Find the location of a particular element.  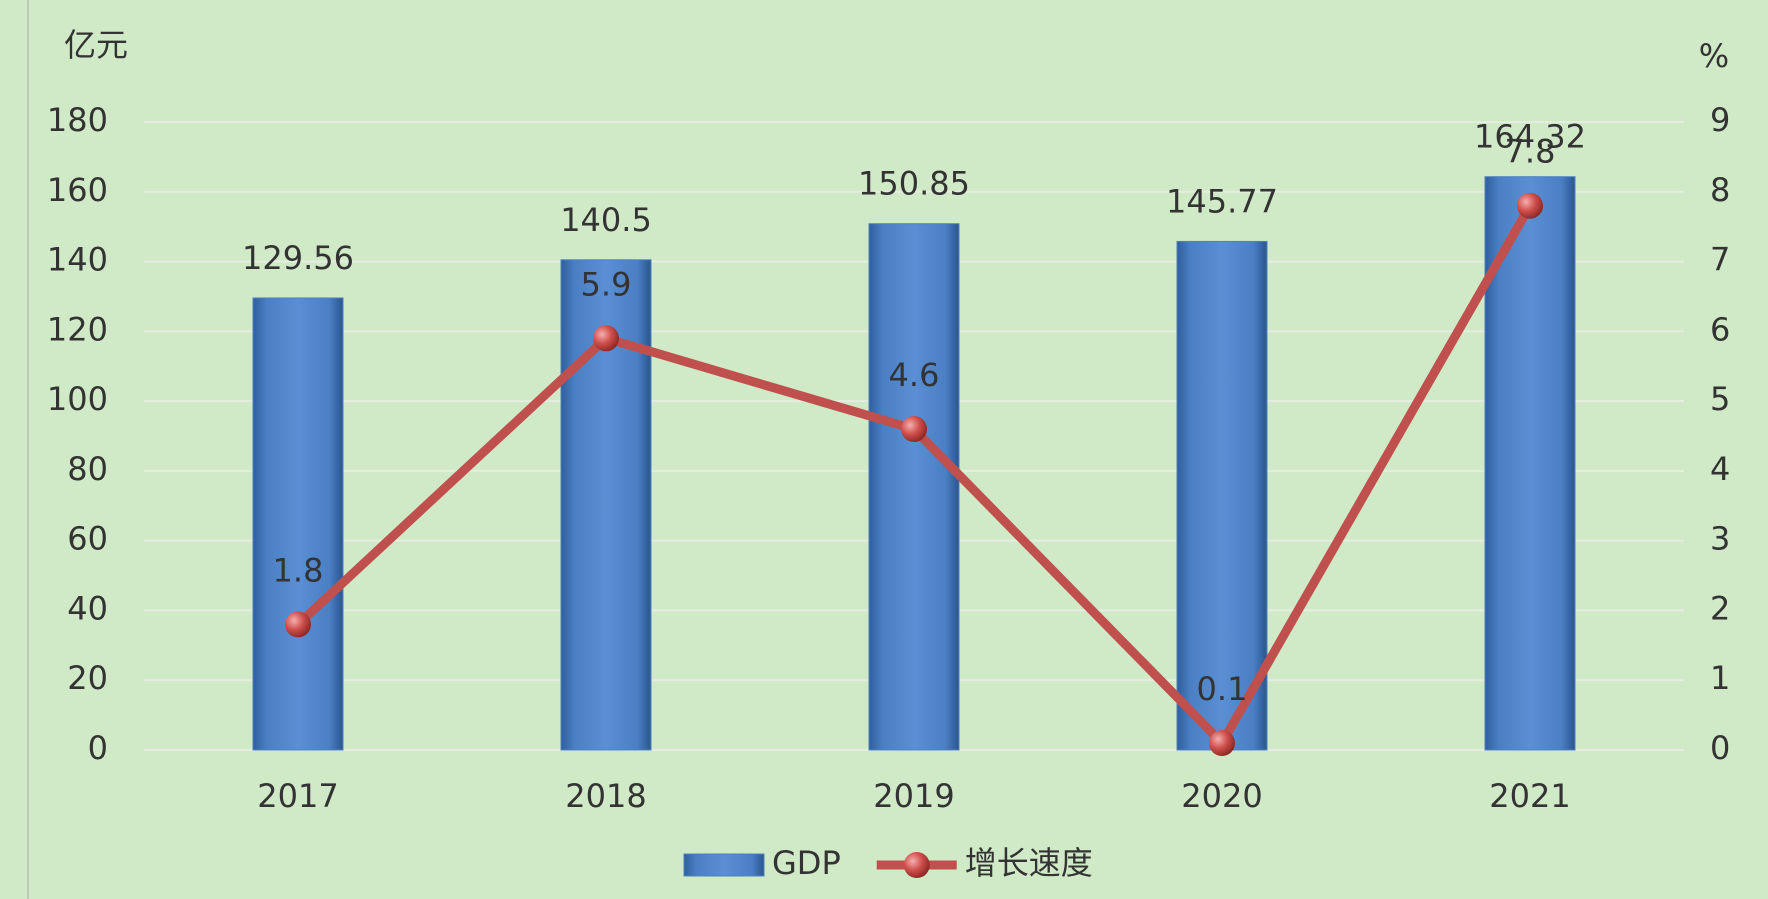

bar-value-label: 164.32 is located at coordinates (1530, 137).